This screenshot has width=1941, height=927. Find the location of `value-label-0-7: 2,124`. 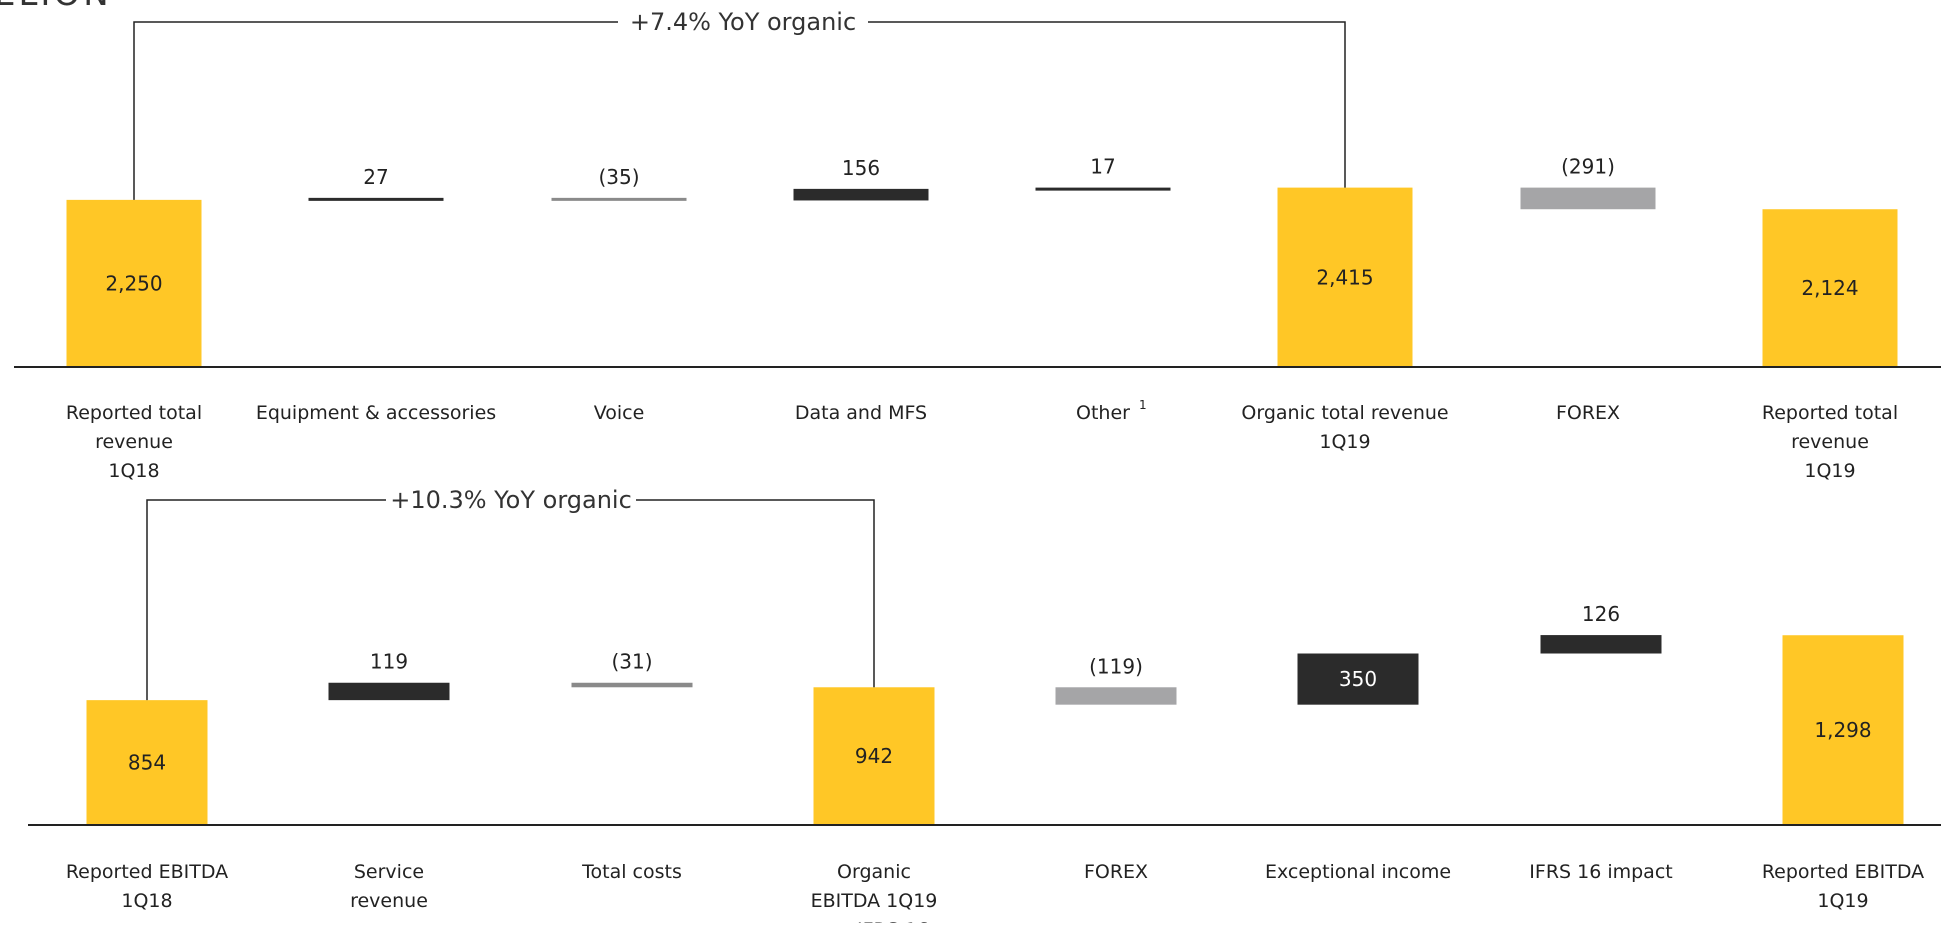

value-label-0-7: 2,124 is located at coordinates (1829, 288).